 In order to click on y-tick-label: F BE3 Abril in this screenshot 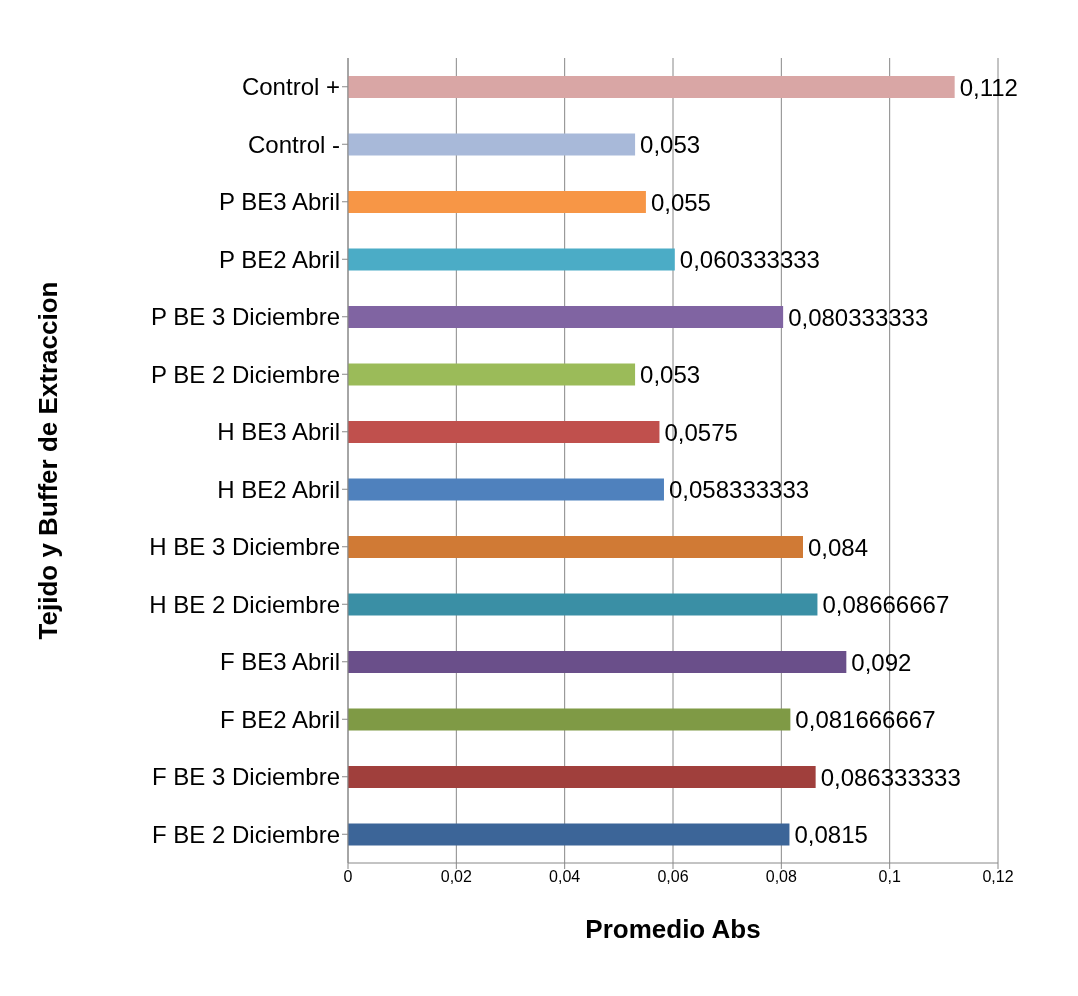, I will do `click(279, 662)`.